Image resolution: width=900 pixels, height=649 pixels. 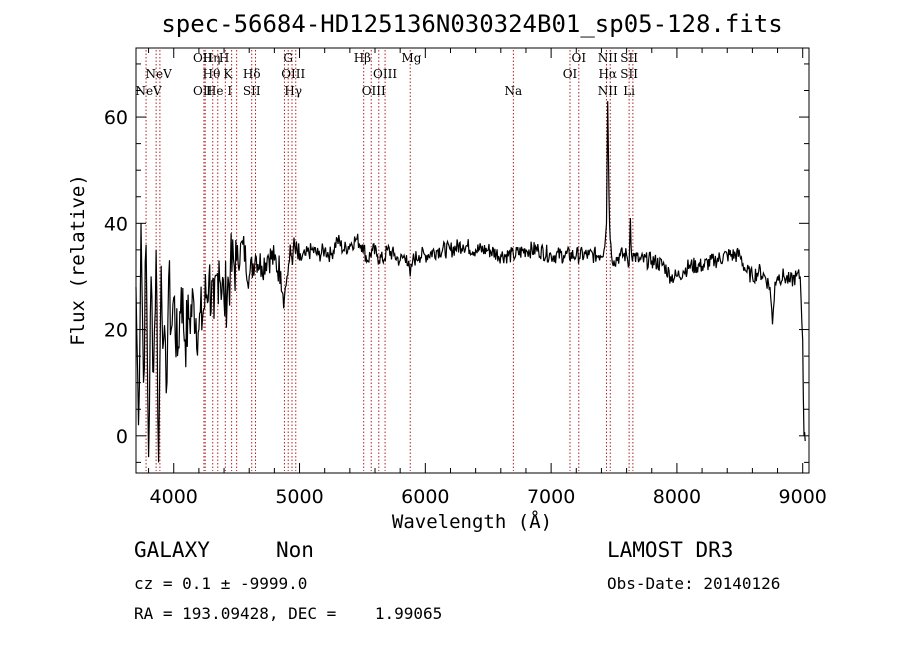 I want to click on x-axis-label: Wavelength (Å), so click(x=472, y=521).